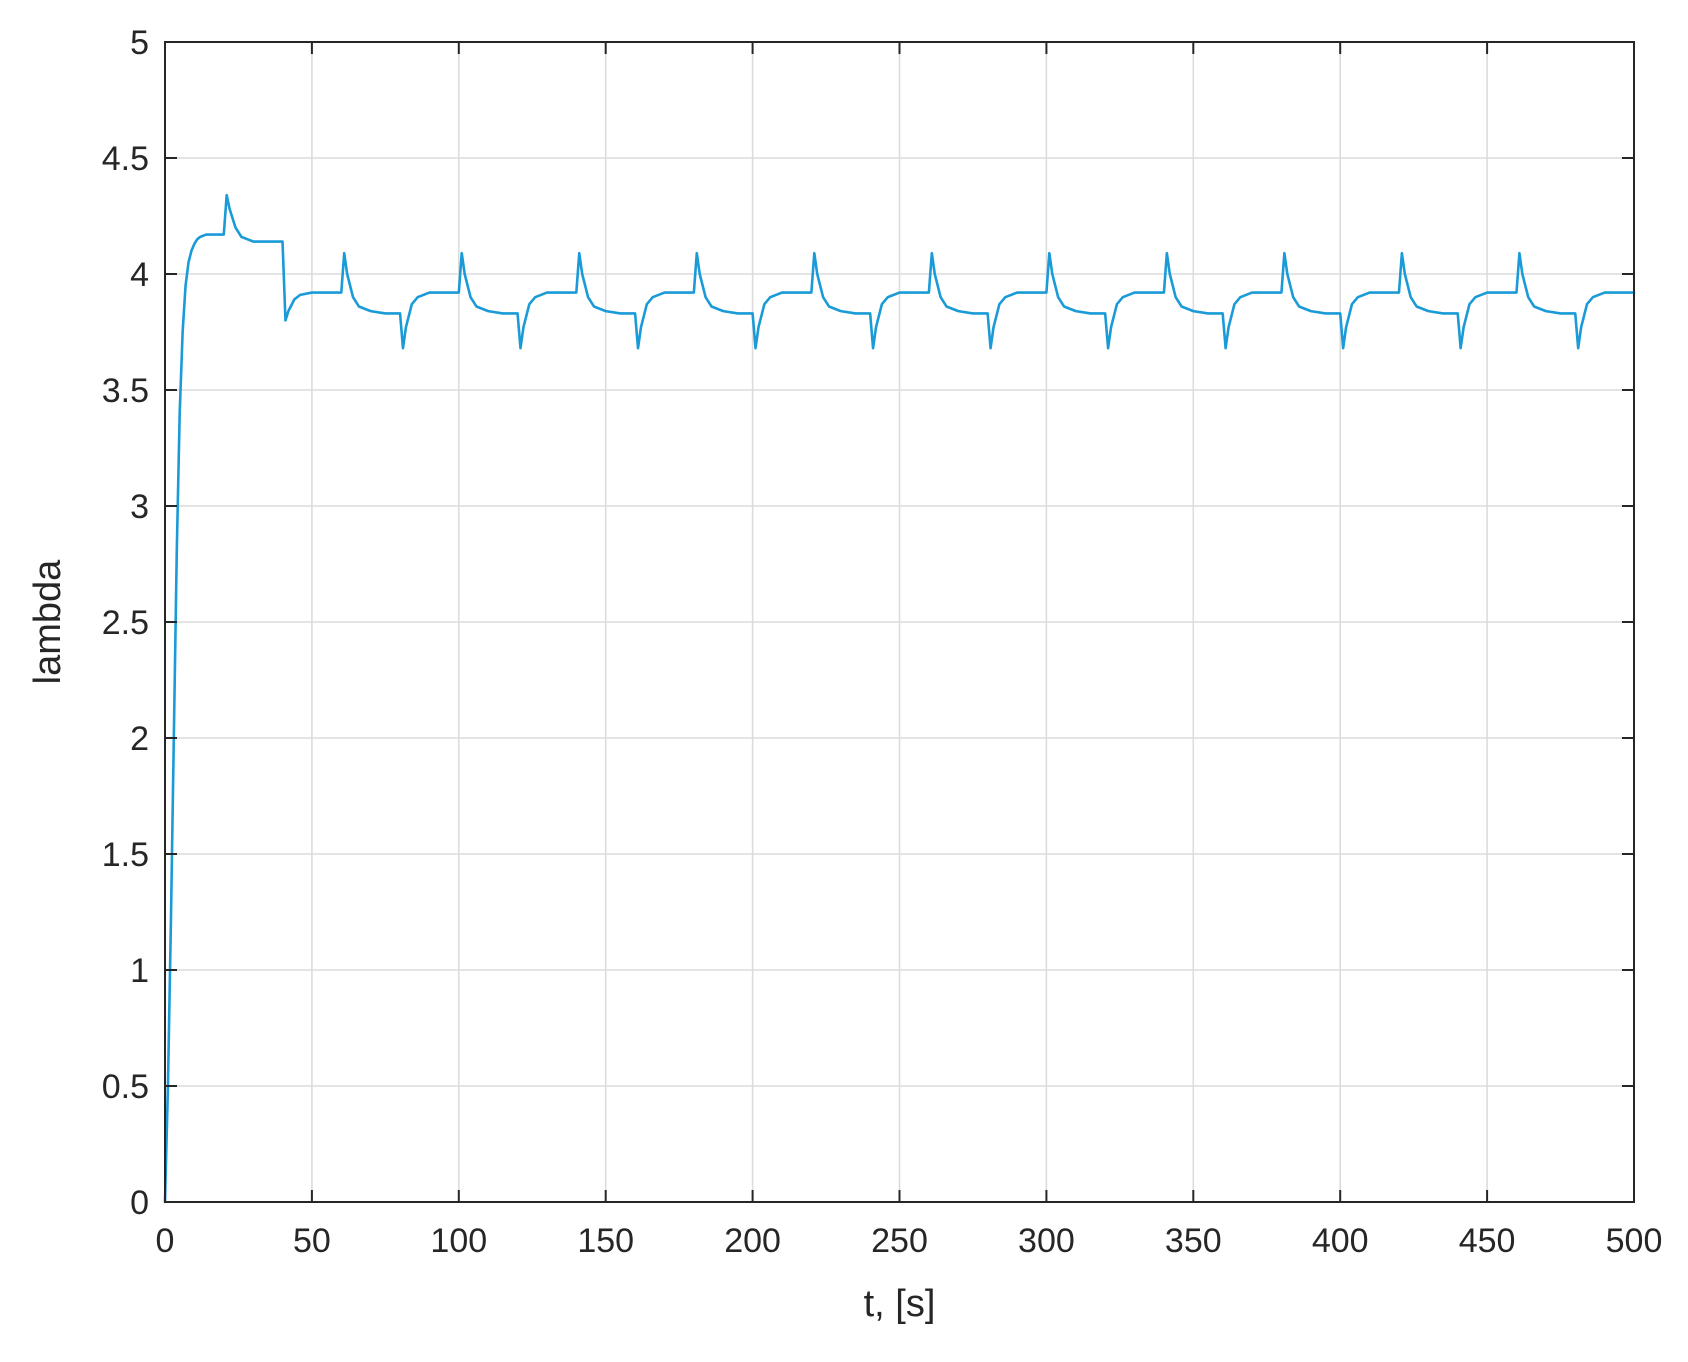 Image resolution: width=1688 pixels, height=1362 pixels. Describe the element at coordinates (1340, 1241) in the screenshot. I see `x-tick-label: 400` at that location.